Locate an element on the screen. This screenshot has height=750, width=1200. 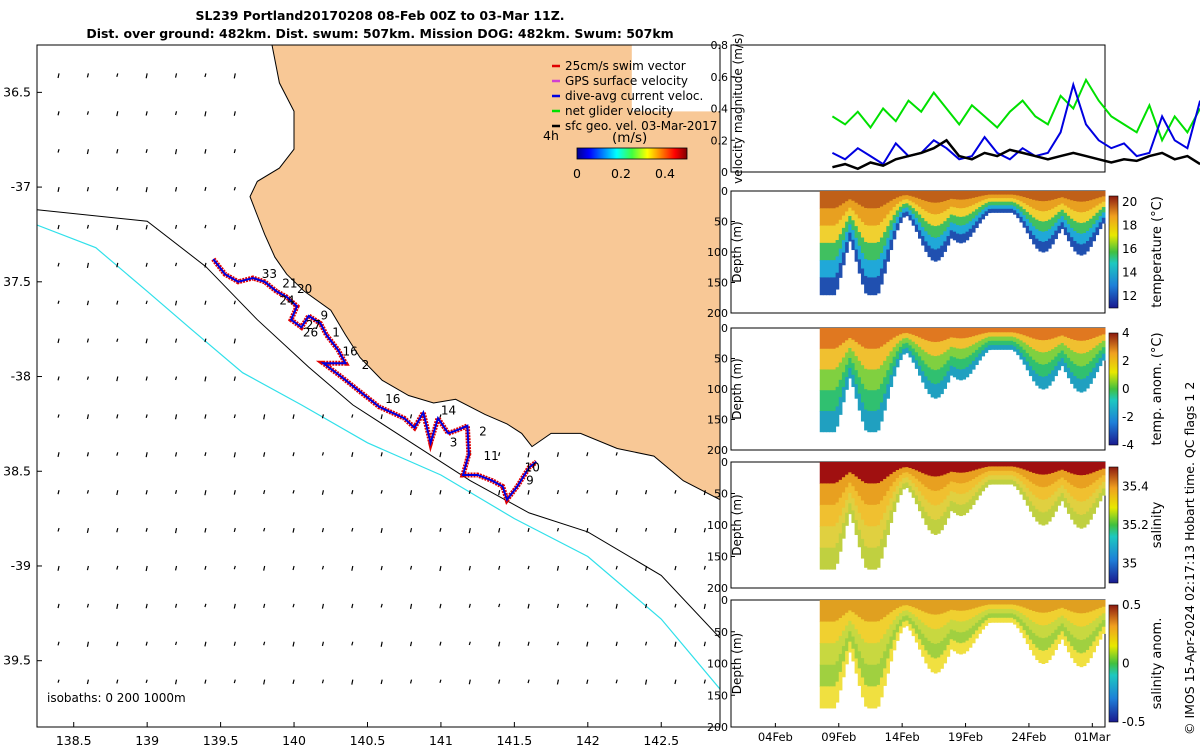
y-tick-label: 37.5 is located at coordinates (17, 281).